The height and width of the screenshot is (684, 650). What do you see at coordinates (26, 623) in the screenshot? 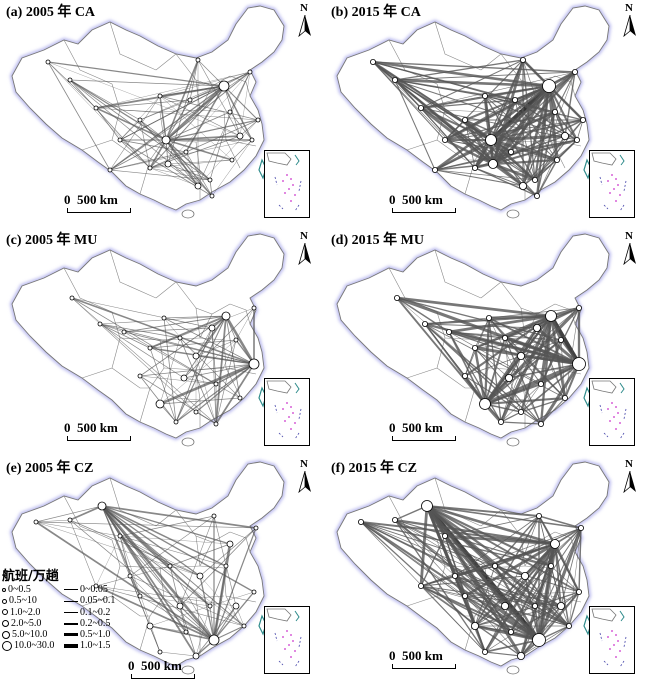
I see `legend-circle-label: 2.0~5.0` at bounding box center [26, 623].